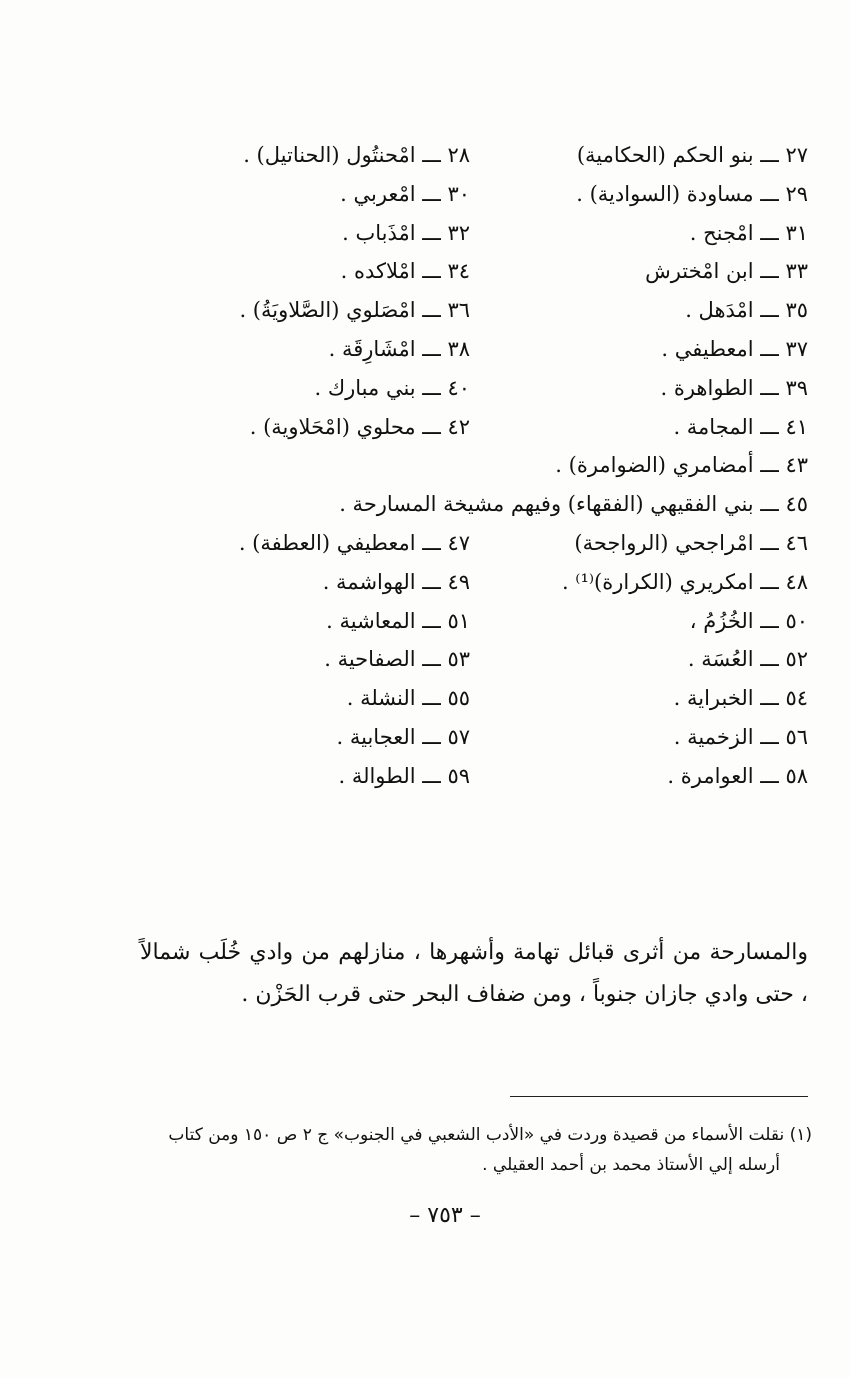 The image size is (850, 1378). What do you see at coordinates (692, 155) in the screenshot?
I see `list-item-right: ٢٧ ـــ بنو الحكم (الحكامية)` at bounding box center [692, 155].